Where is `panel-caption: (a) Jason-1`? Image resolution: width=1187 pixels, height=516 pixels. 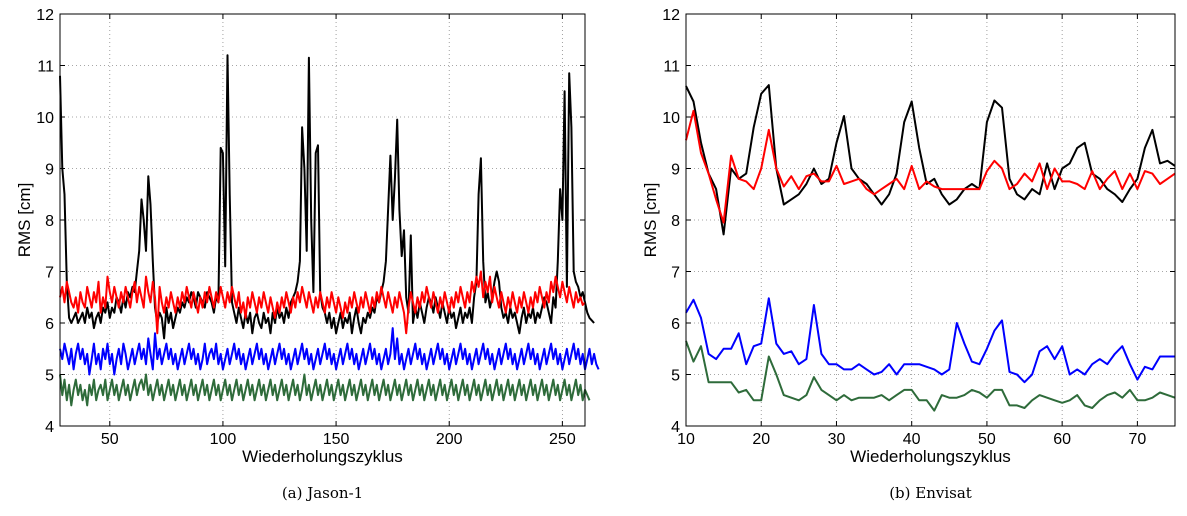 panel-caption: (a) Jason-1 is located at coordinates (322, 493).